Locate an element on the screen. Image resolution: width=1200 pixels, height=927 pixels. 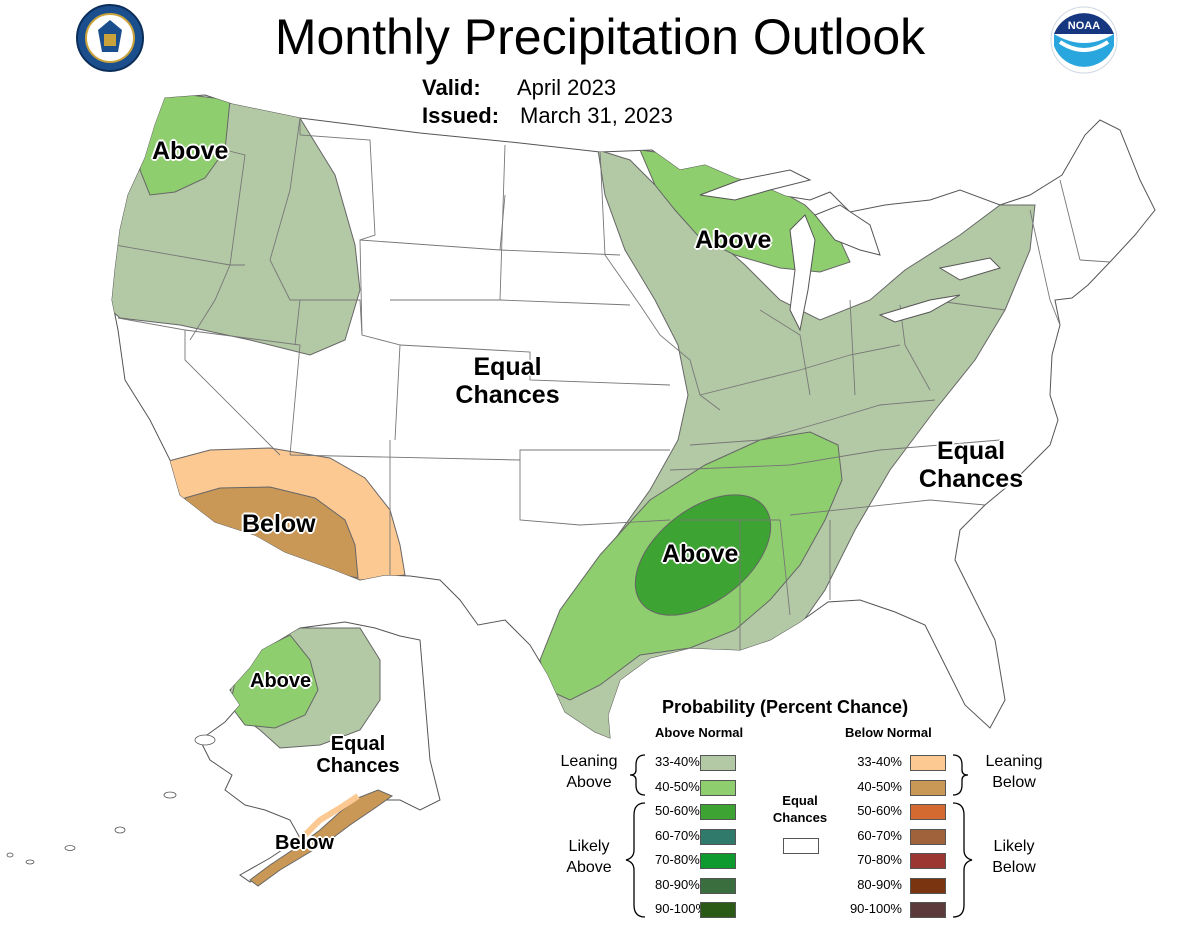
central-equal-chances-label: Equal Chances is located at coordinates (507, 381).